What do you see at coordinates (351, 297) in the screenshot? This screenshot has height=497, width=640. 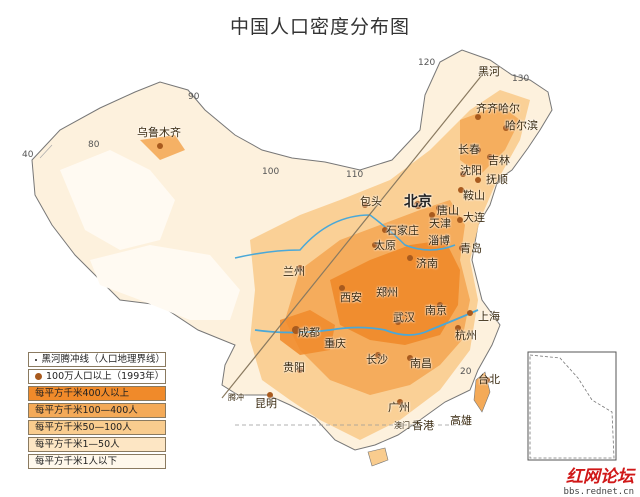 I see `city-xian: 西安` at bounding box center [351, 297].